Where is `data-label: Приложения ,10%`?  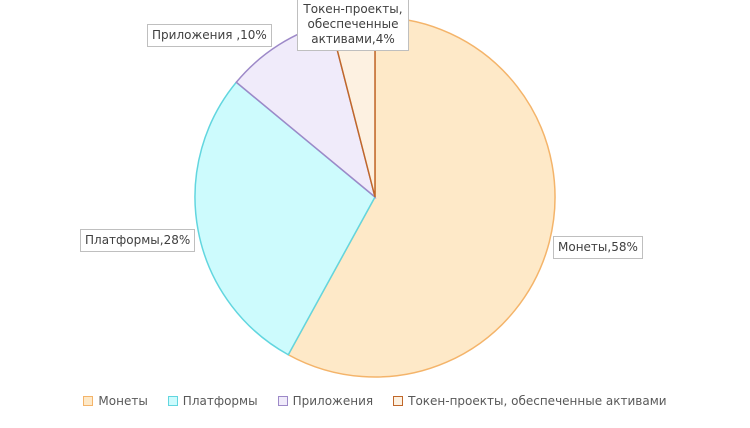 data-label: Приложения ,10% is located at coordinates (209, 35).